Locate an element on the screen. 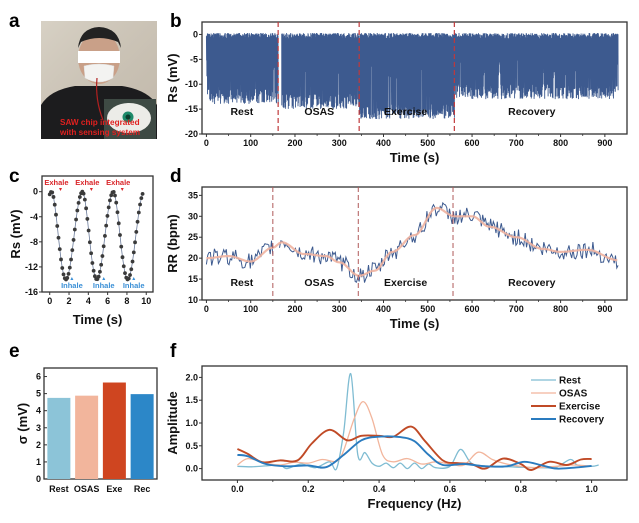 This screenshot has width=639, height=523. legend-label-recovery: Recovery is located at coordinates (581, 420).